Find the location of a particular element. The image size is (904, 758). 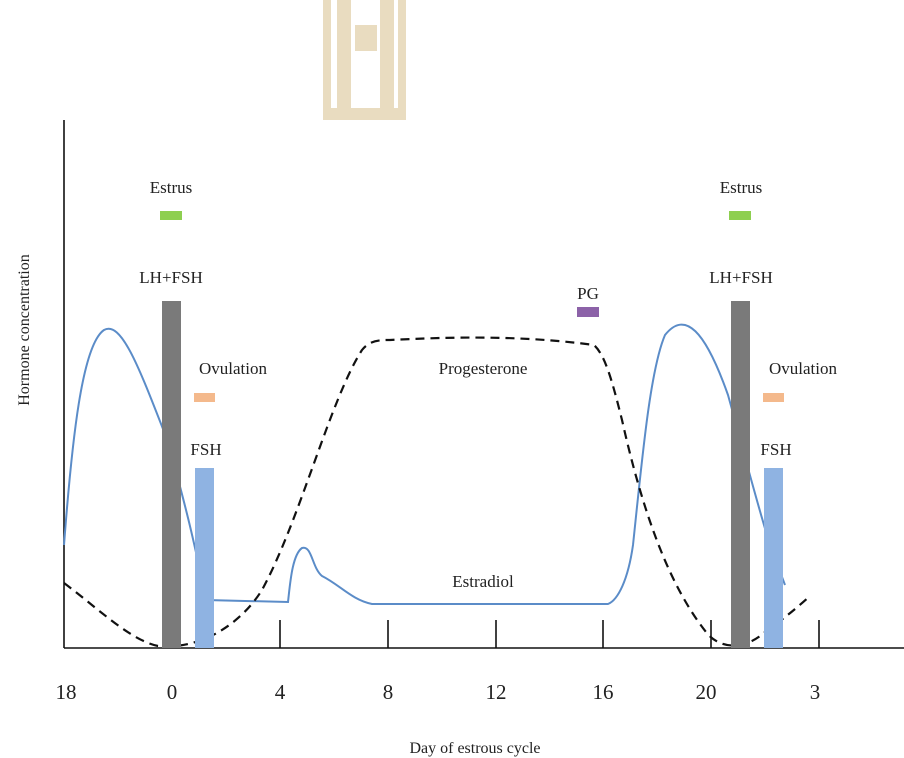

watermark-logo is located at coordinates (364, 60).